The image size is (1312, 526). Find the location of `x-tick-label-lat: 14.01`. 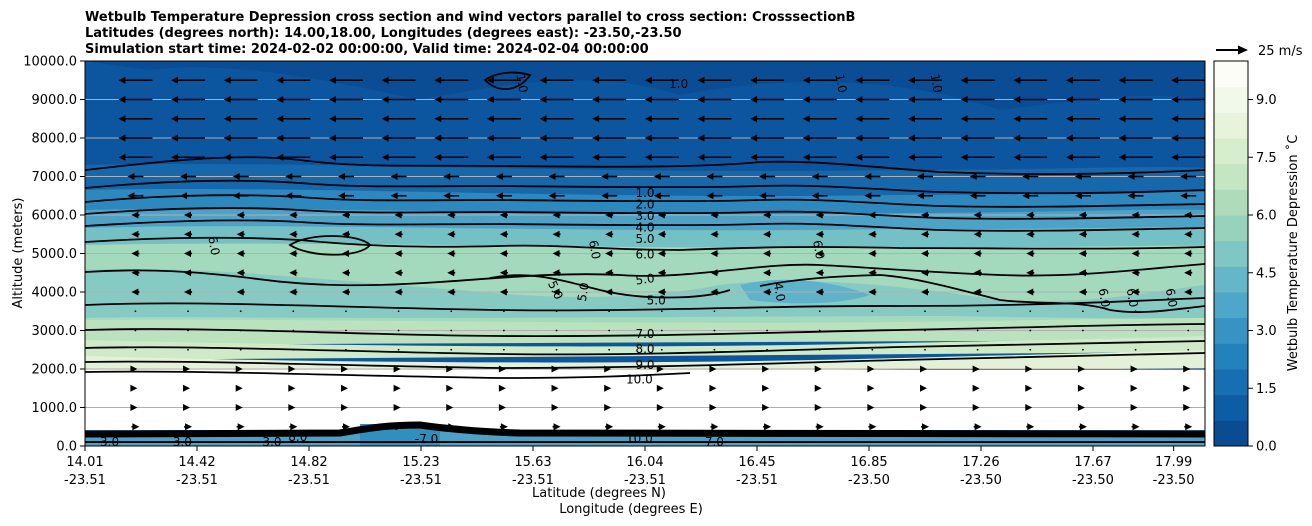

x-tick-label-lat: 14.01 is located at coordinates (84, 462).